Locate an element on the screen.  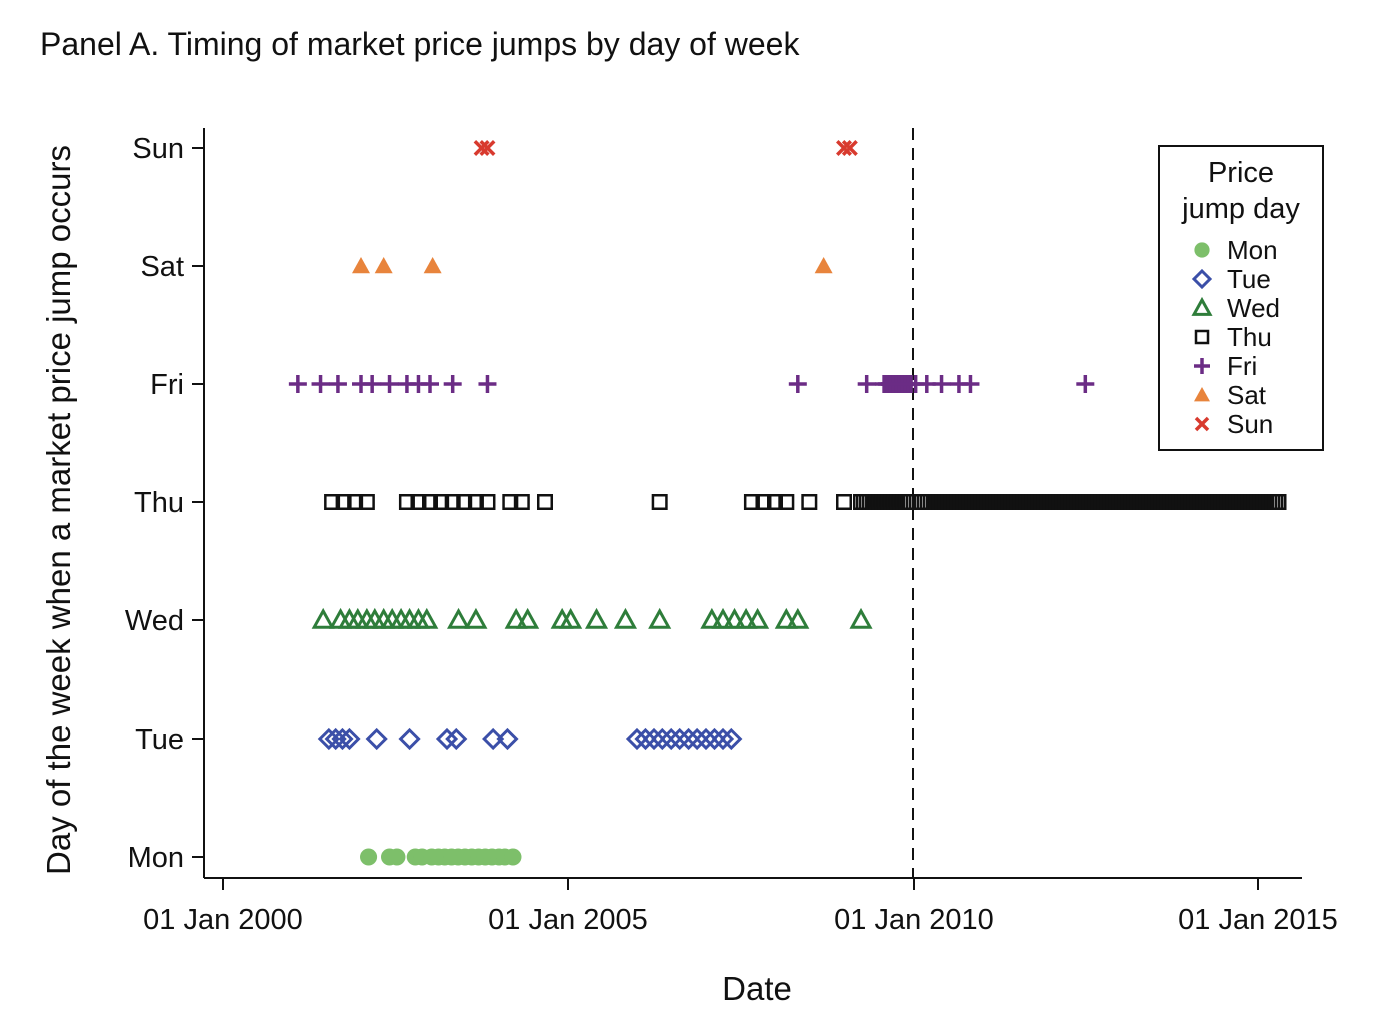
legend-label-sun: Sun is located at coordinates (1250, 424).